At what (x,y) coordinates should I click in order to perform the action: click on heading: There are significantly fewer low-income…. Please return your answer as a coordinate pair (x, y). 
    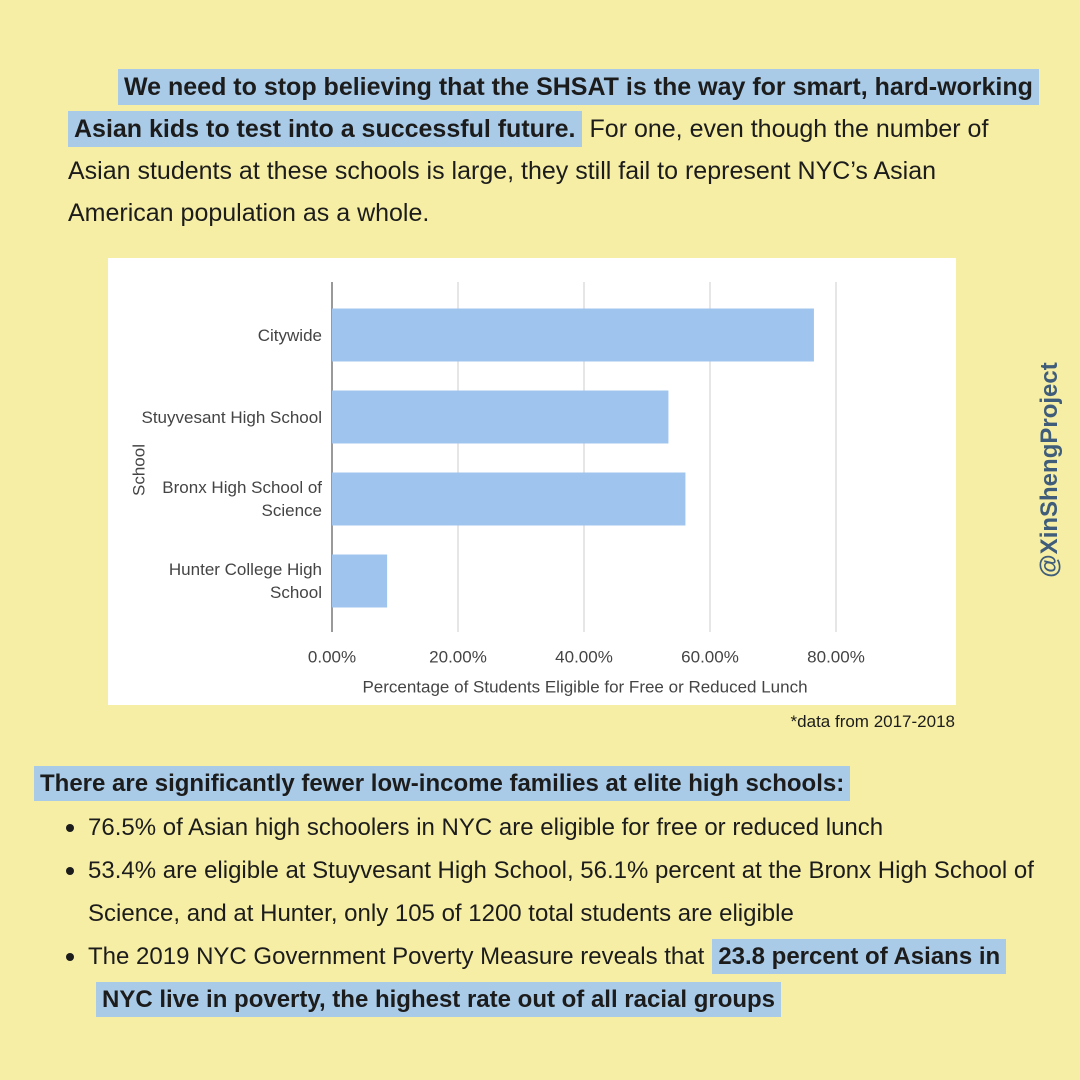
    Looking at the image, I should click on (442, 784).